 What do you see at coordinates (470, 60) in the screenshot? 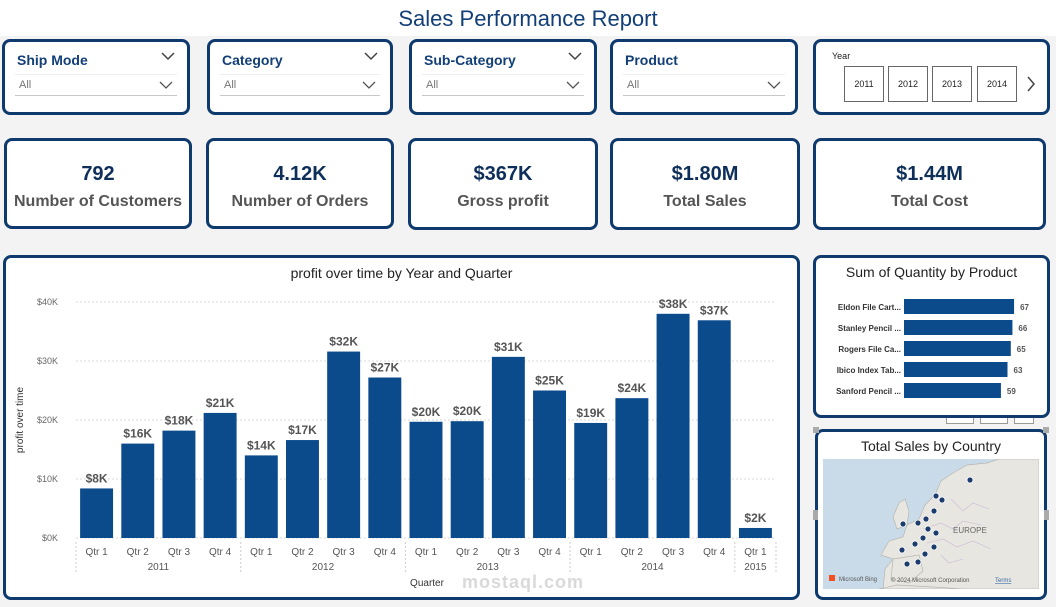
I see `slicer-title: Sub-Category` at bounding box center [470, 60].